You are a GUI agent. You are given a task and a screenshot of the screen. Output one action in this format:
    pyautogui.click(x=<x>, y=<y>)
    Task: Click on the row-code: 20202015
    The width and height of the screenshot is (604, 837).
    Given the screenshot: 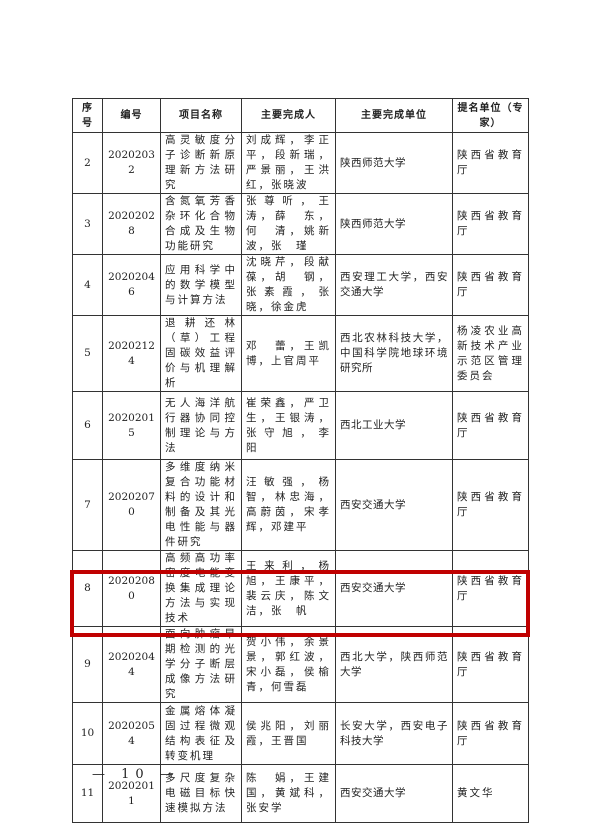 What is the action you would take?
    pyautogui.click(x=131, y=425)
    